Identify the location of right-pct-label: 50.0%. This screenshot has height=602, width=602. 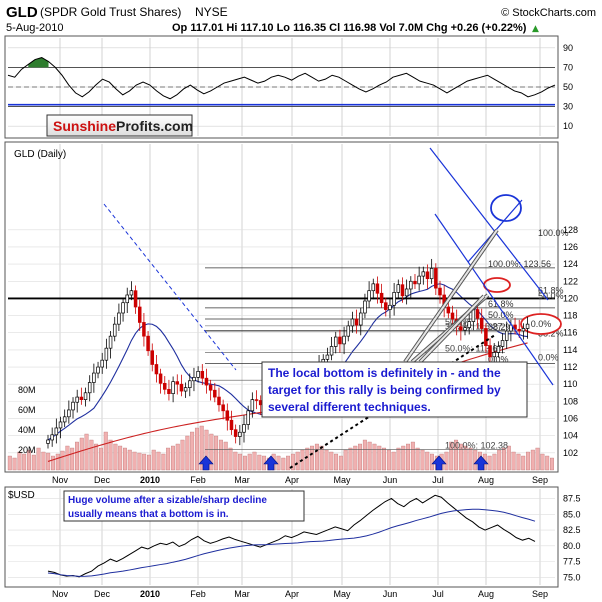
(551, 296).